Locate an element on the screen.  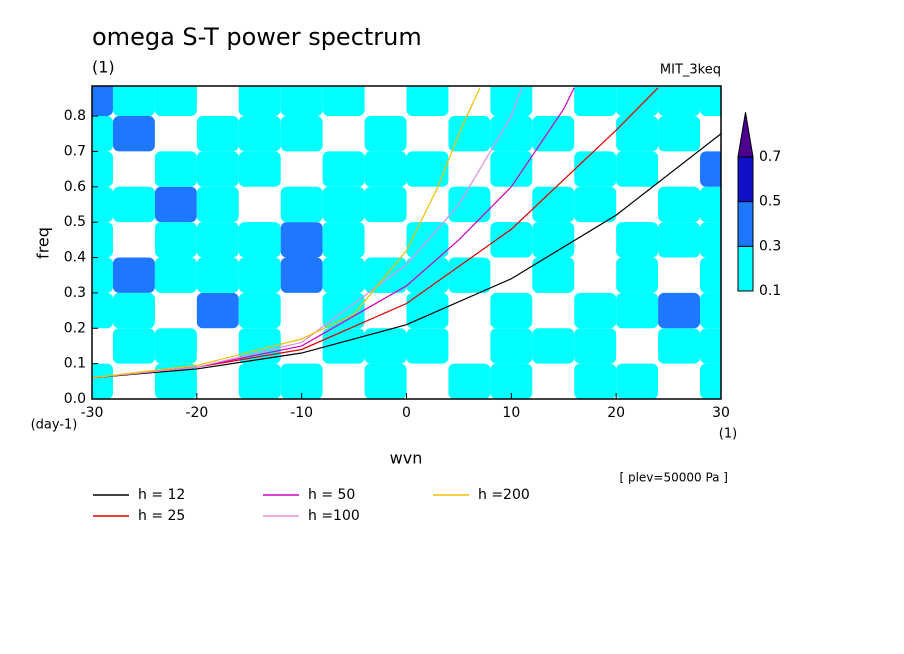
x-tick-label: -10 is located at coordinates (301, 413).